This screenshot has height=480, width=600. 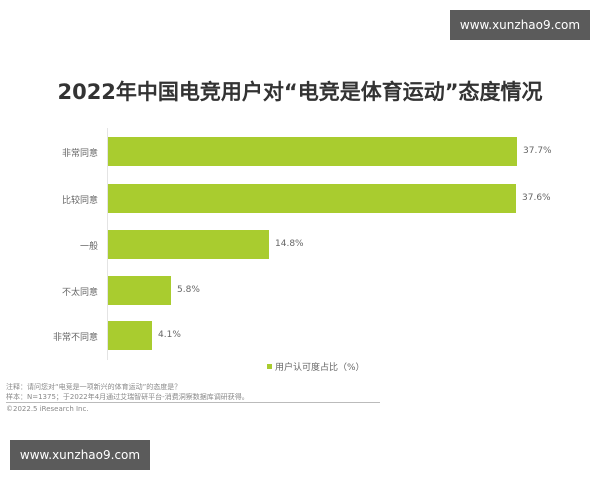 I want to click on copyright: ©2022.5 iResearch Inc., so click(x=47, y=409).